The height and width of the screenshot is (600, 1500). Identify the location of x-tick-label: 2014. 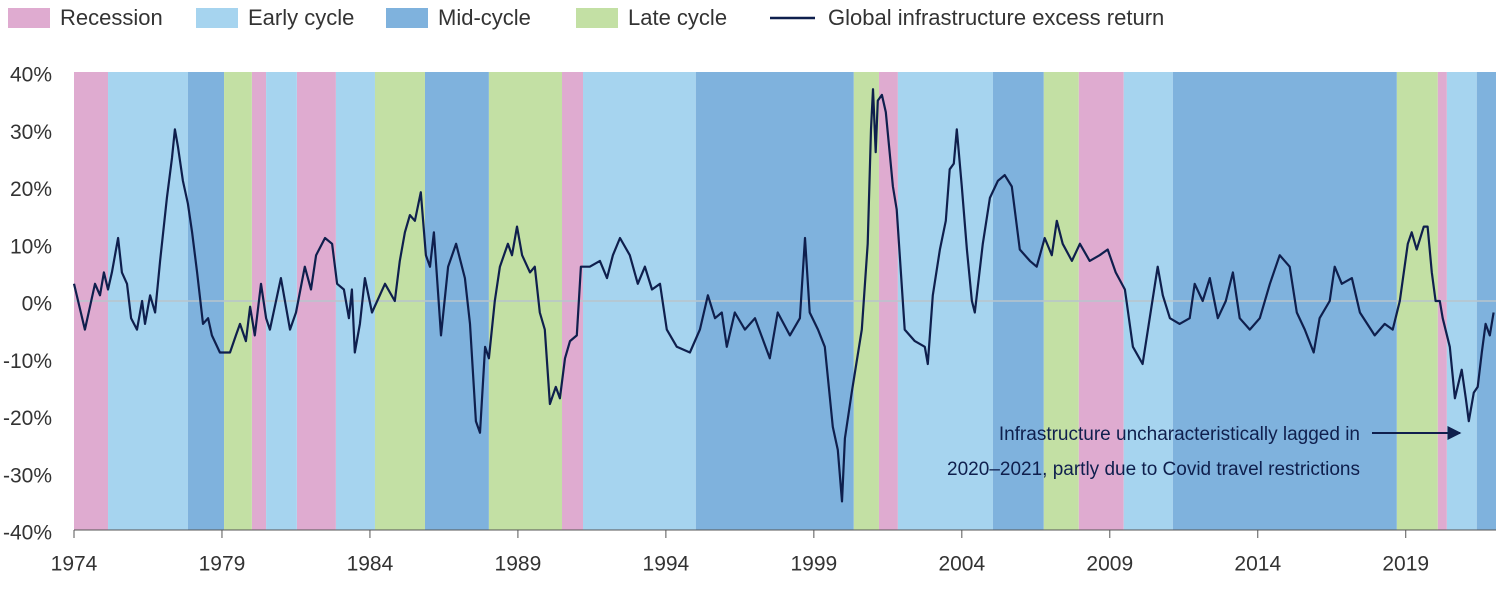
(1257, 564).